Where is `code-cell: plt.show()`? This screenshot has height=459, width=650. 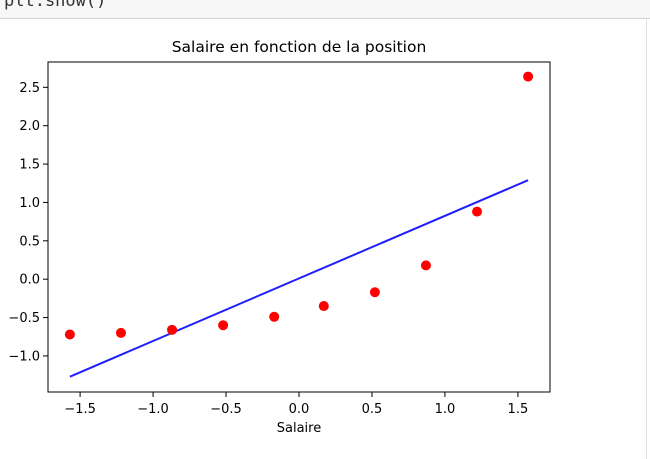 code-cell: plt.show() is located at coordinates (325, 9).